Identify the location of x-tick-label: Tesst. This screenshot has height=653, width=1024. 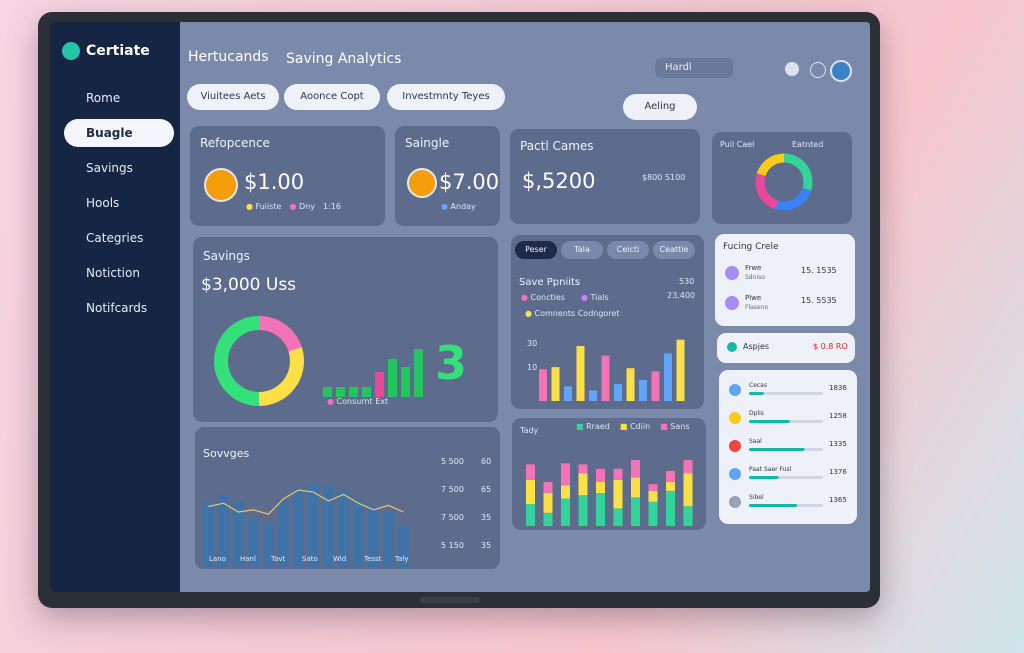
(373, 559).